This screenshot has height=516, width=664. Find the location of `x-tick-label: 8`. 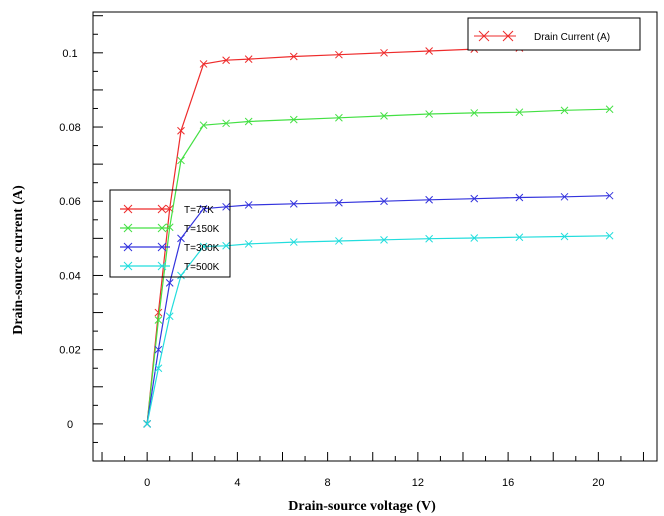

x-tick-label: 8 is located at coordinates (328, 483).